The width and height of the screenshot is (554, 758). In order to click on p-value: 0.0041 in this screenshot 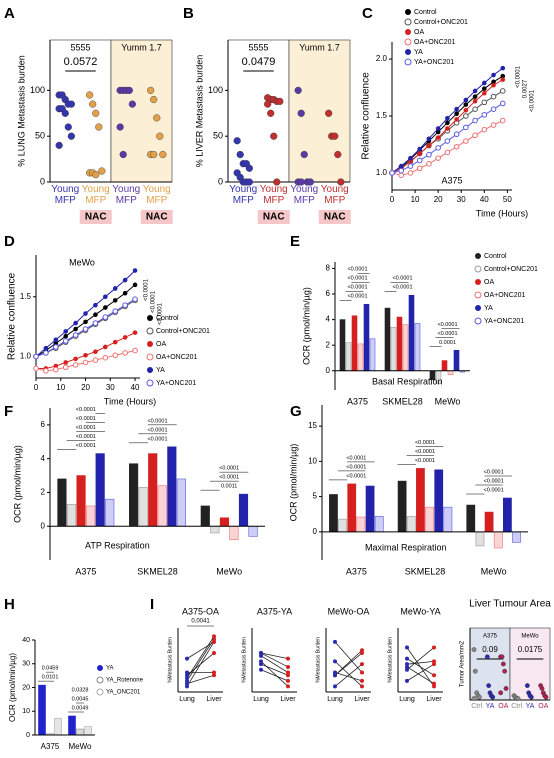, I will do `click(200, 622)`.